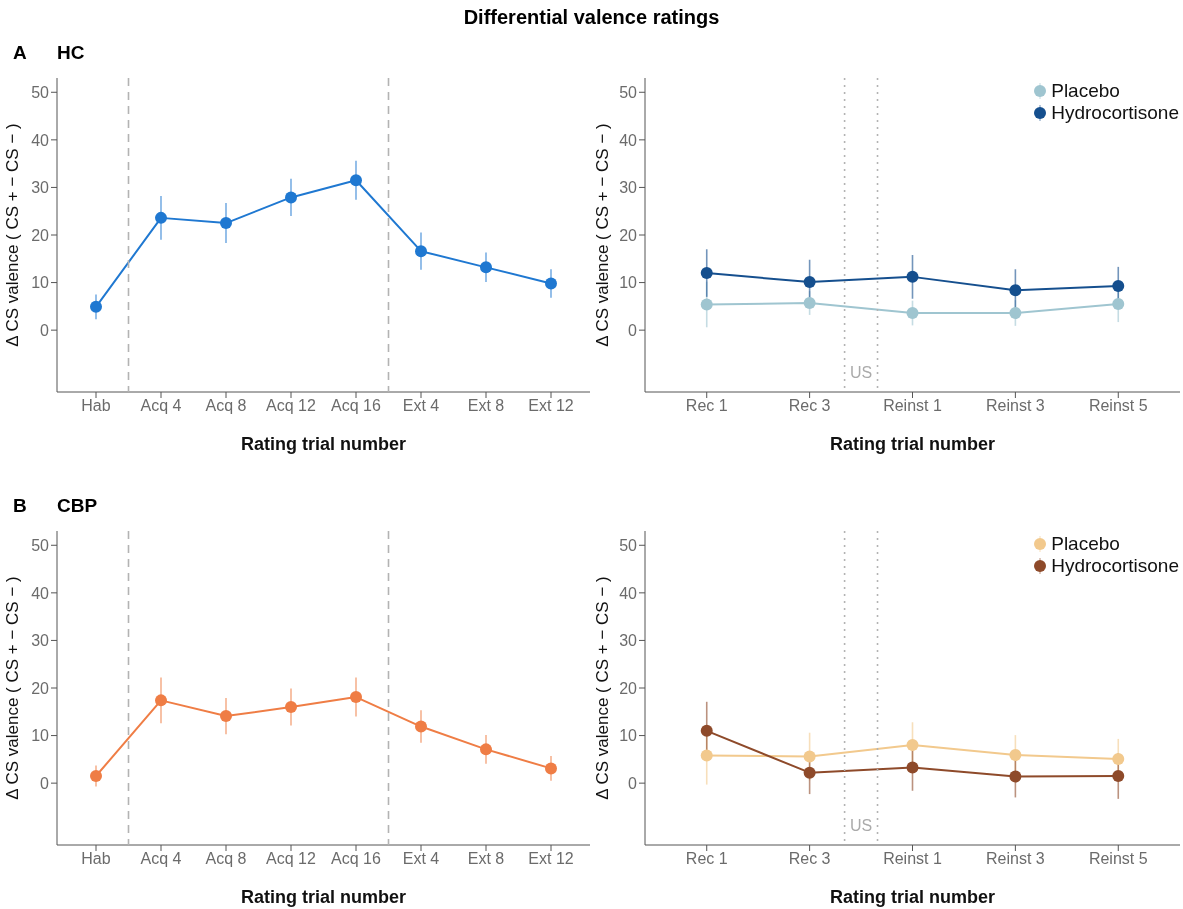  Describe the element at coordinates (809, 406) in the screenshot. I see `x-tick-label: Rec 3` at that location.